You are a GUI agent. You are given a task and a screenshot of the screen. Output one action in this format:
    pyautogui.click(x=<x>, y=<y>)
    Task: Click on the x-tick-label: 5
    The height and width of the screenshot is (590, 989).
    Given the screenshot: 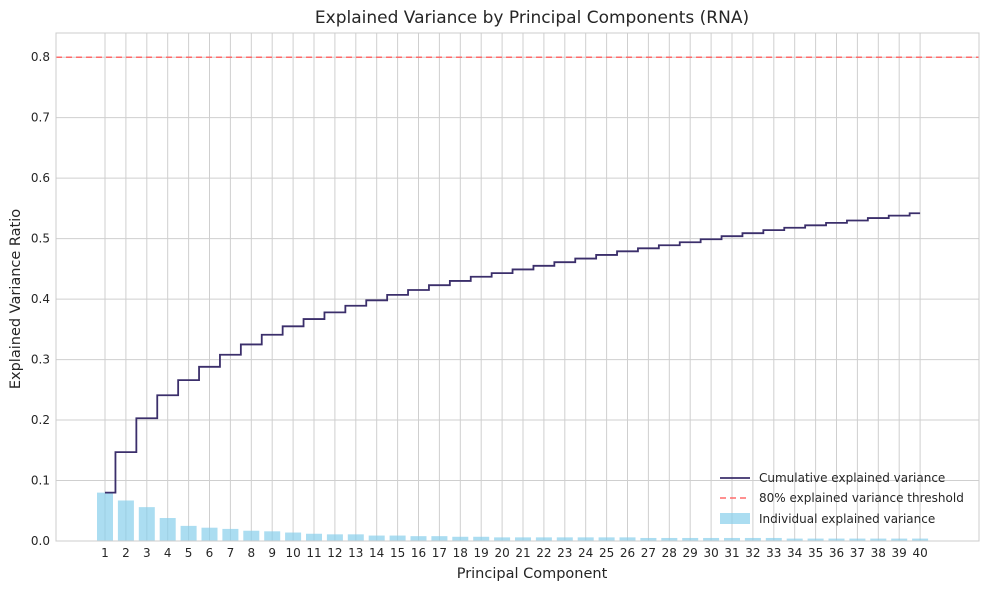 What is the action you would take?
    pyautogui.click(x=189, y=553)
    